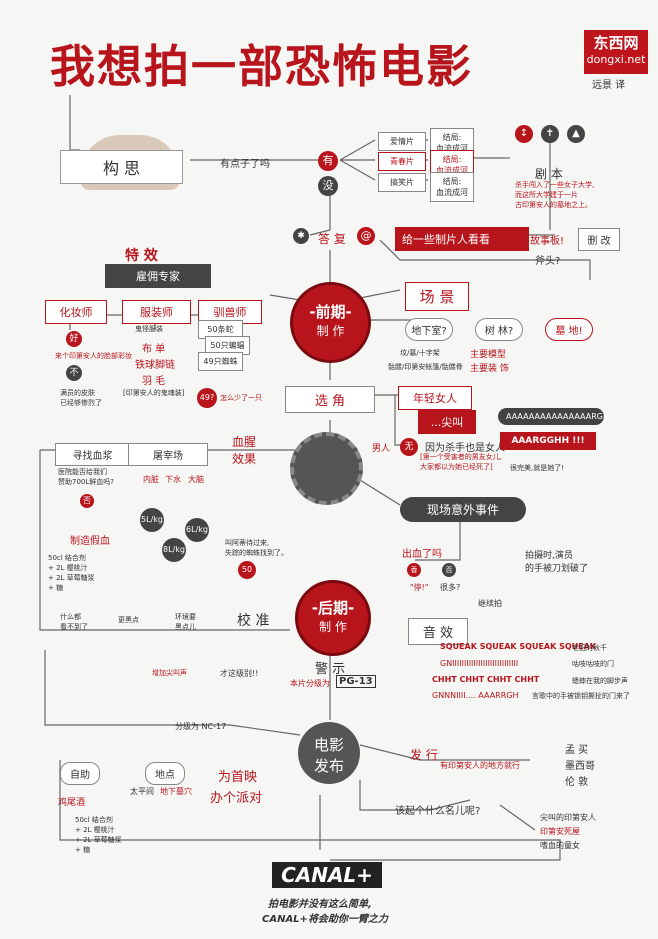  Describe the element at coordinates (462, 239) in the screenshot. I see `send-to-producers: 给一些制片人看看` at that location.